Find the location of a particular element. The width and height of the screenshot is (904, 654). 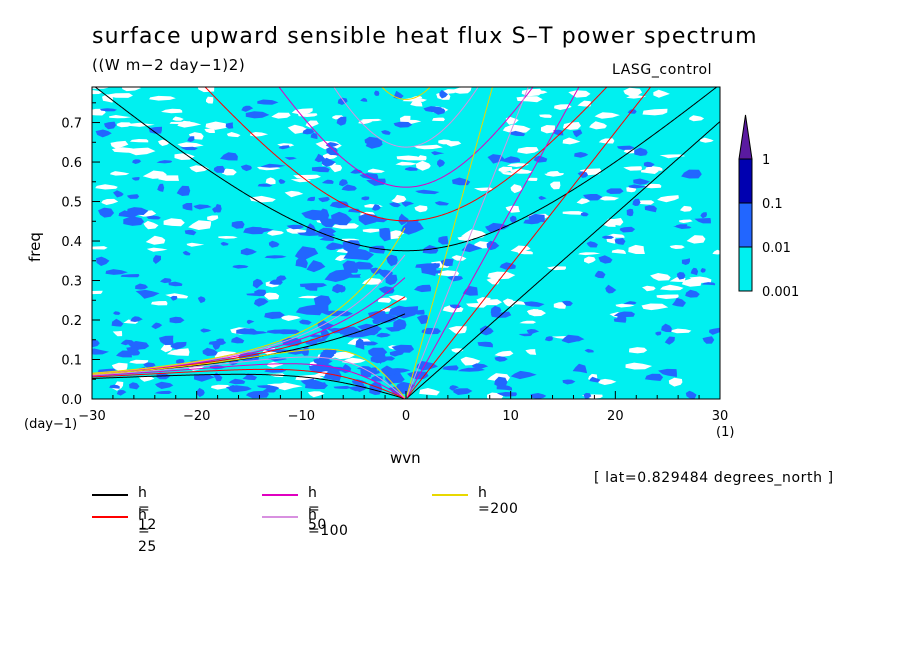

colorbar-extension is located at coordinates (745, 137).